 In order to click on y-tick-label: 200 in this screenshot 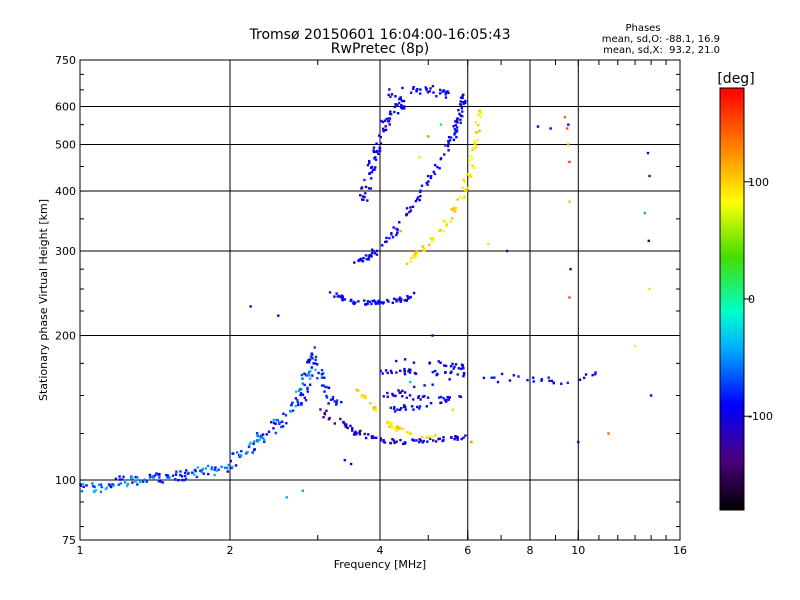, I will do `click(65, 336)`.